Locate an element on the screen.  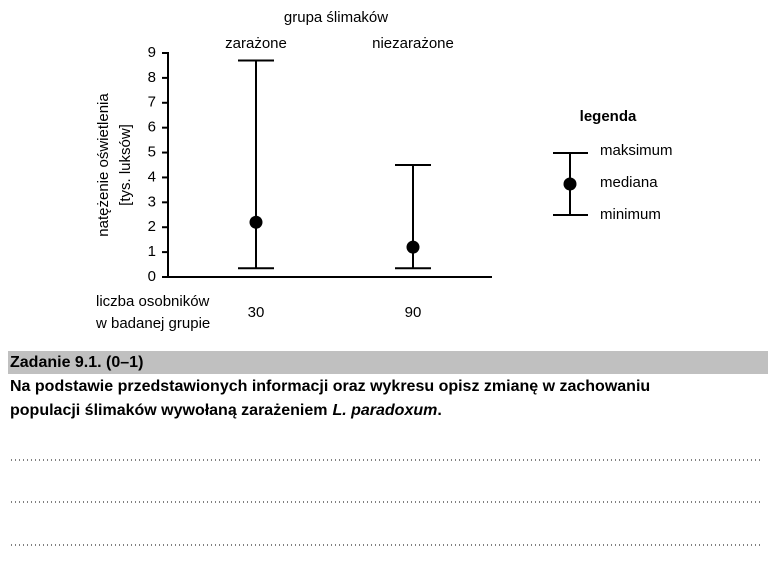
question-text: populacji ślimaków wywołaną zarażeniem is located at coordinates (168, 410).